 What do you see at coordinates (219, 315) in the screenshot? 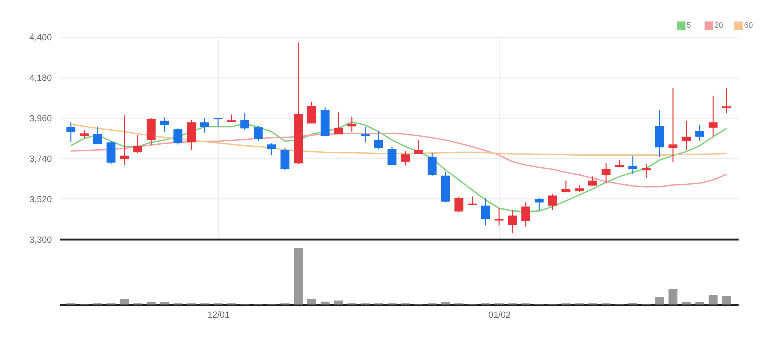
I see `x-tick-label: 12/01` at bounding box center [219, 315].